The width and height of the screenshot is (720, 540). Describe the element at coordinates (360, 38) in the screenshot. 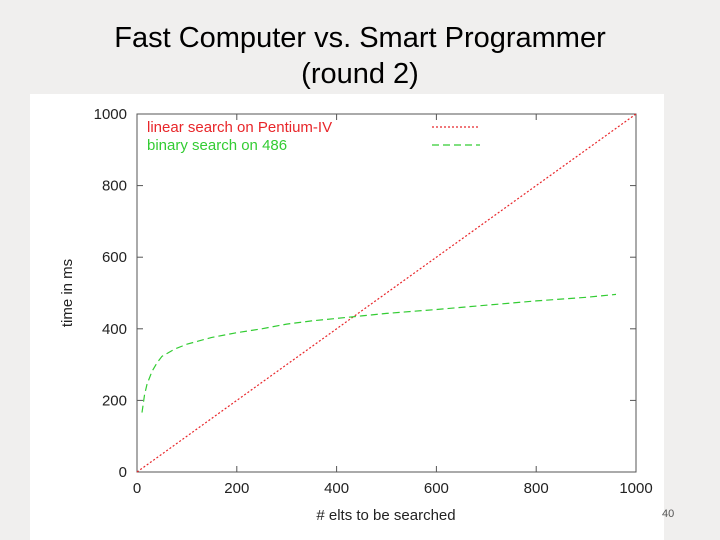

I see `slide-title-line-1: Fast Computer vs. Smart Programmer` at that location.